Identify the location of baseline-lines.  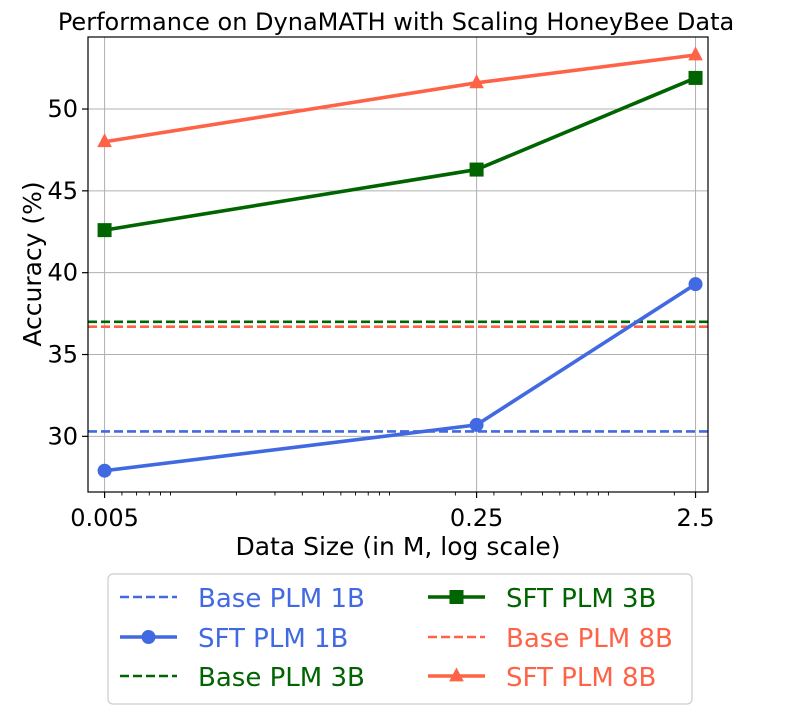
(398, 376).